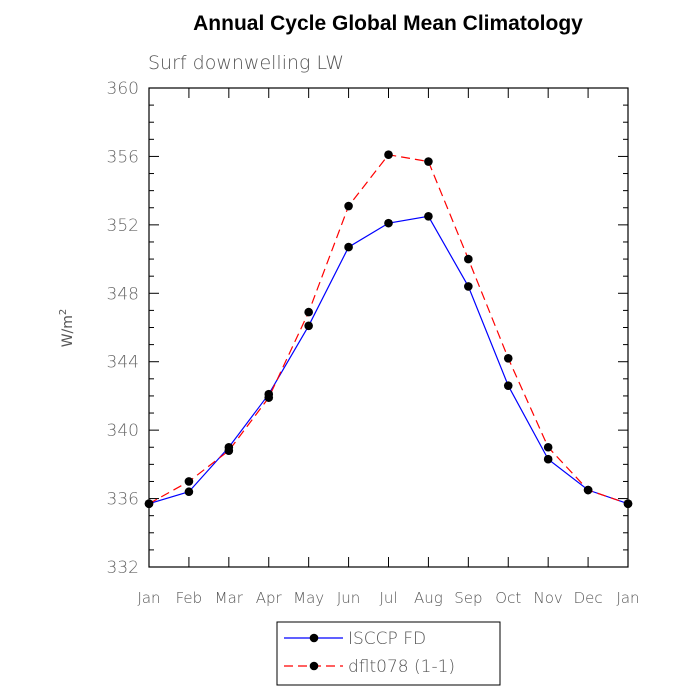 The height and width of the screenshot is (700, 700). What do you see at coordinates (387, 639) in the screenshot?
I see `legend-label: ISCCP FD` at bounding box center [387, 639].